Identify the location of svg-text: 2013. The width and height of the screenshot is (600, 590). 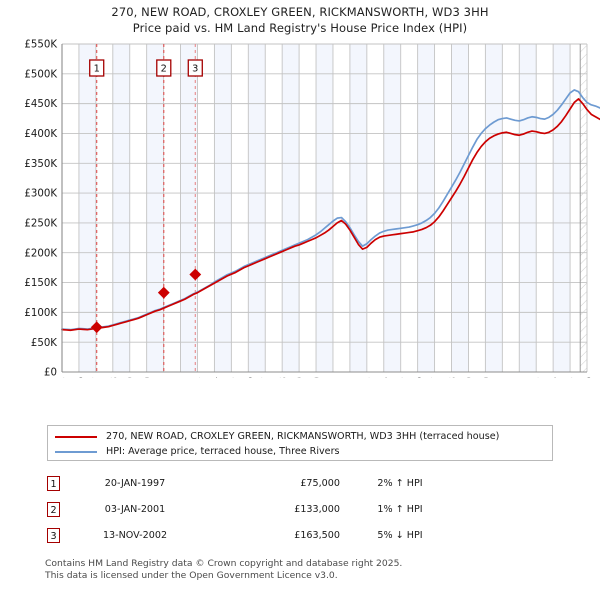
(368, 377).